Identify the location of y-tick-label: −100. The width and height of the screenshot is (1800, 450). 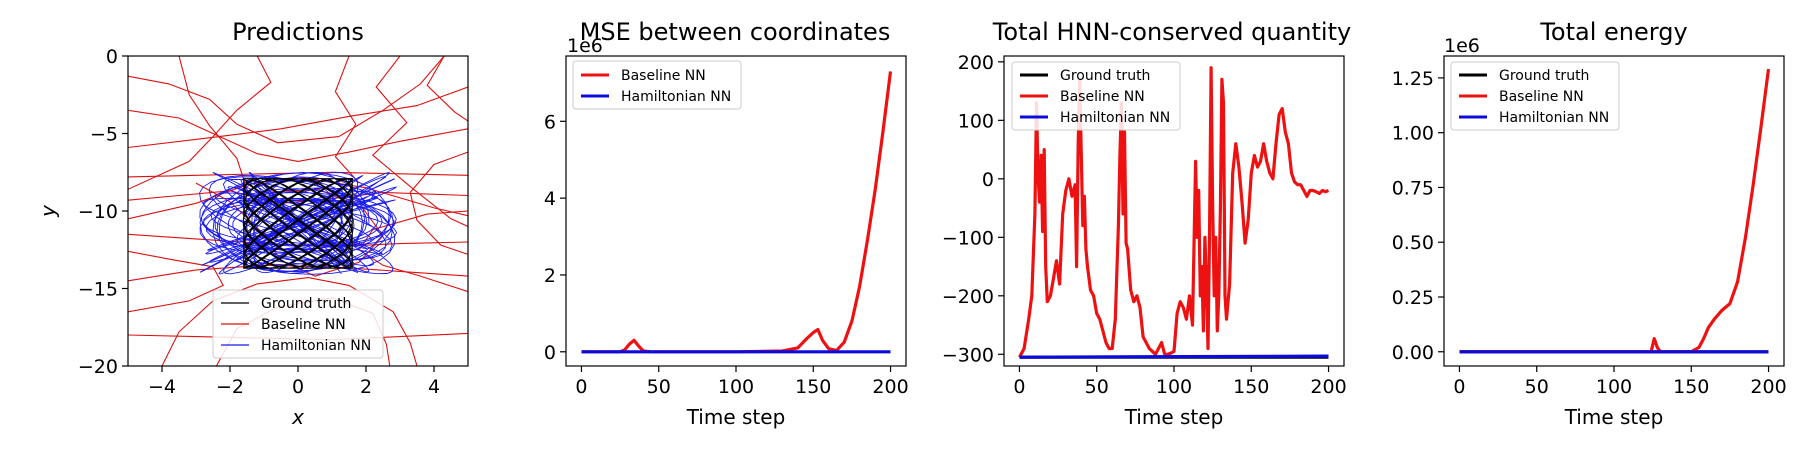
(968, 238).